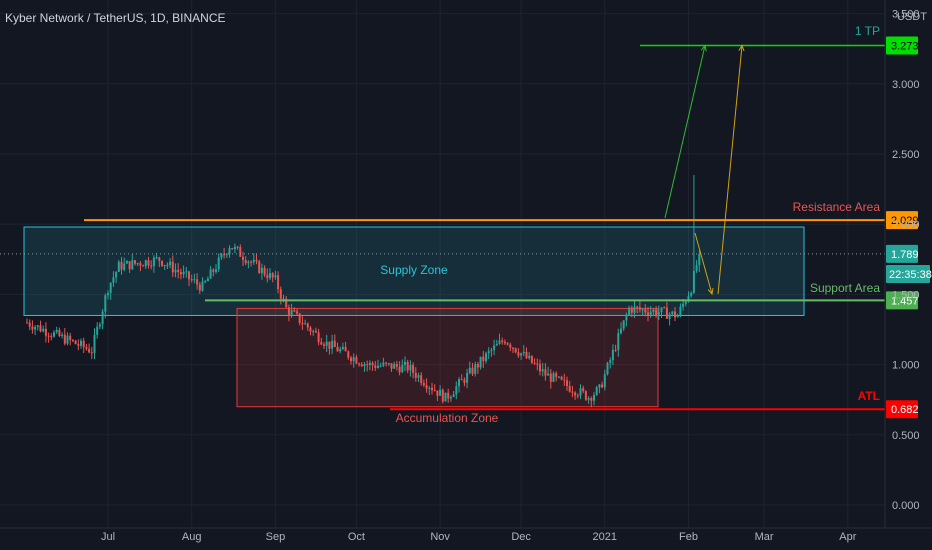  I want to click on y-tick-label: 2.000, so click(906, 225).